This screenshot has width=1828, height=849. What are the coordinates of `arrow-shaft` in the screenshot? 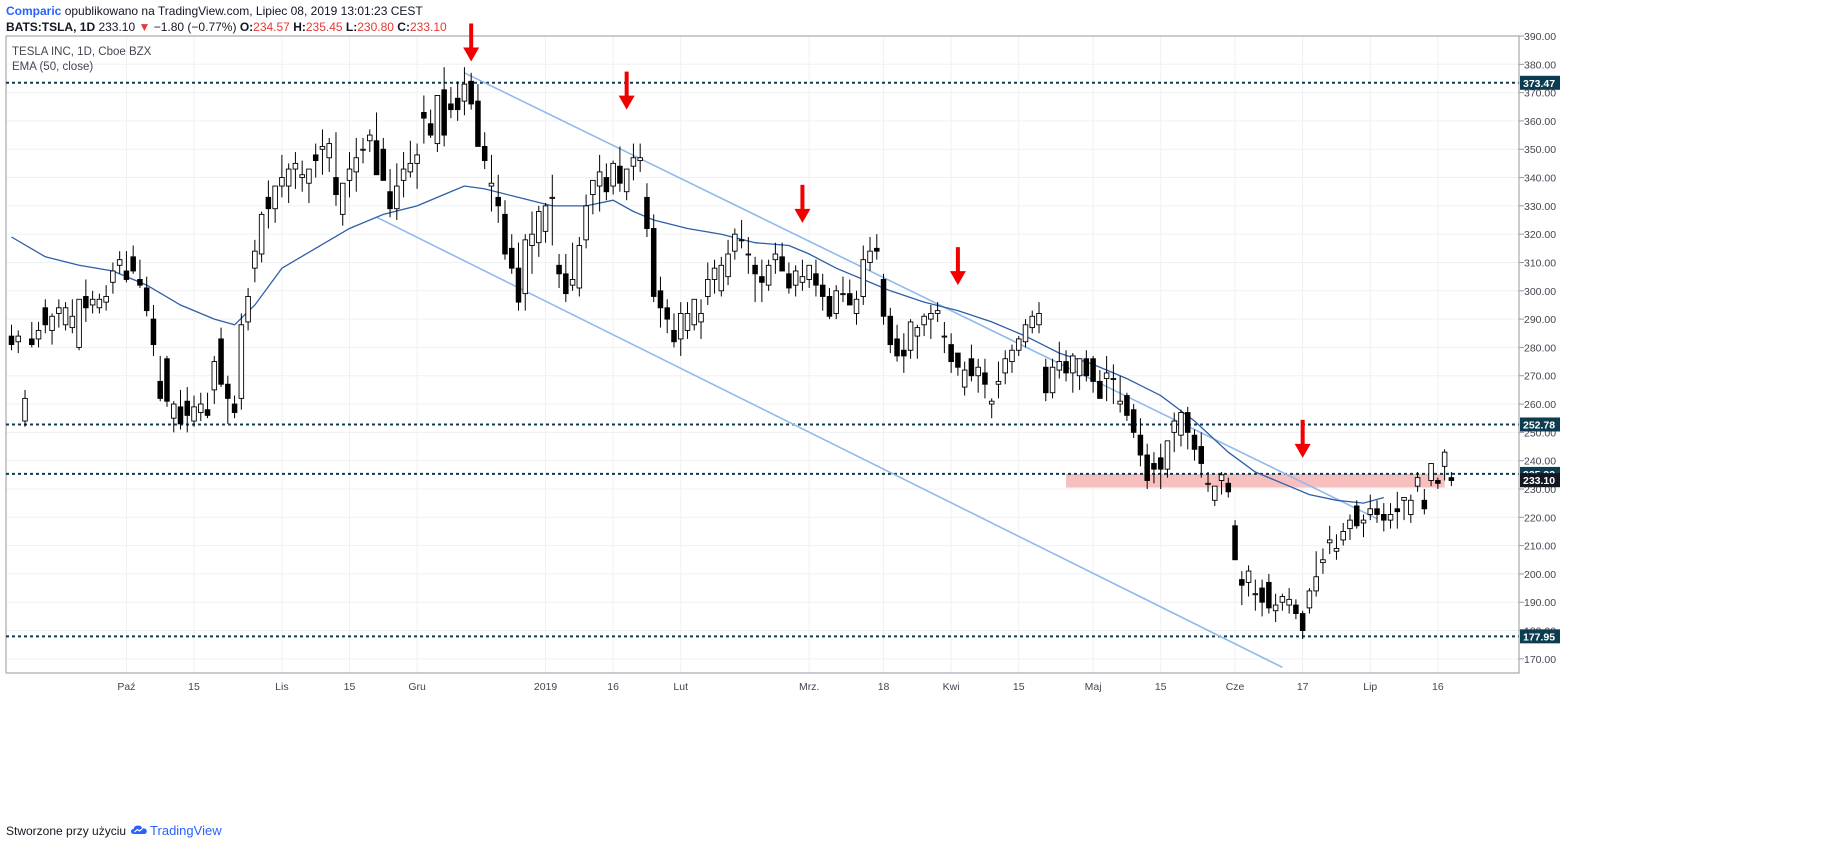 It's located at (957, 260).